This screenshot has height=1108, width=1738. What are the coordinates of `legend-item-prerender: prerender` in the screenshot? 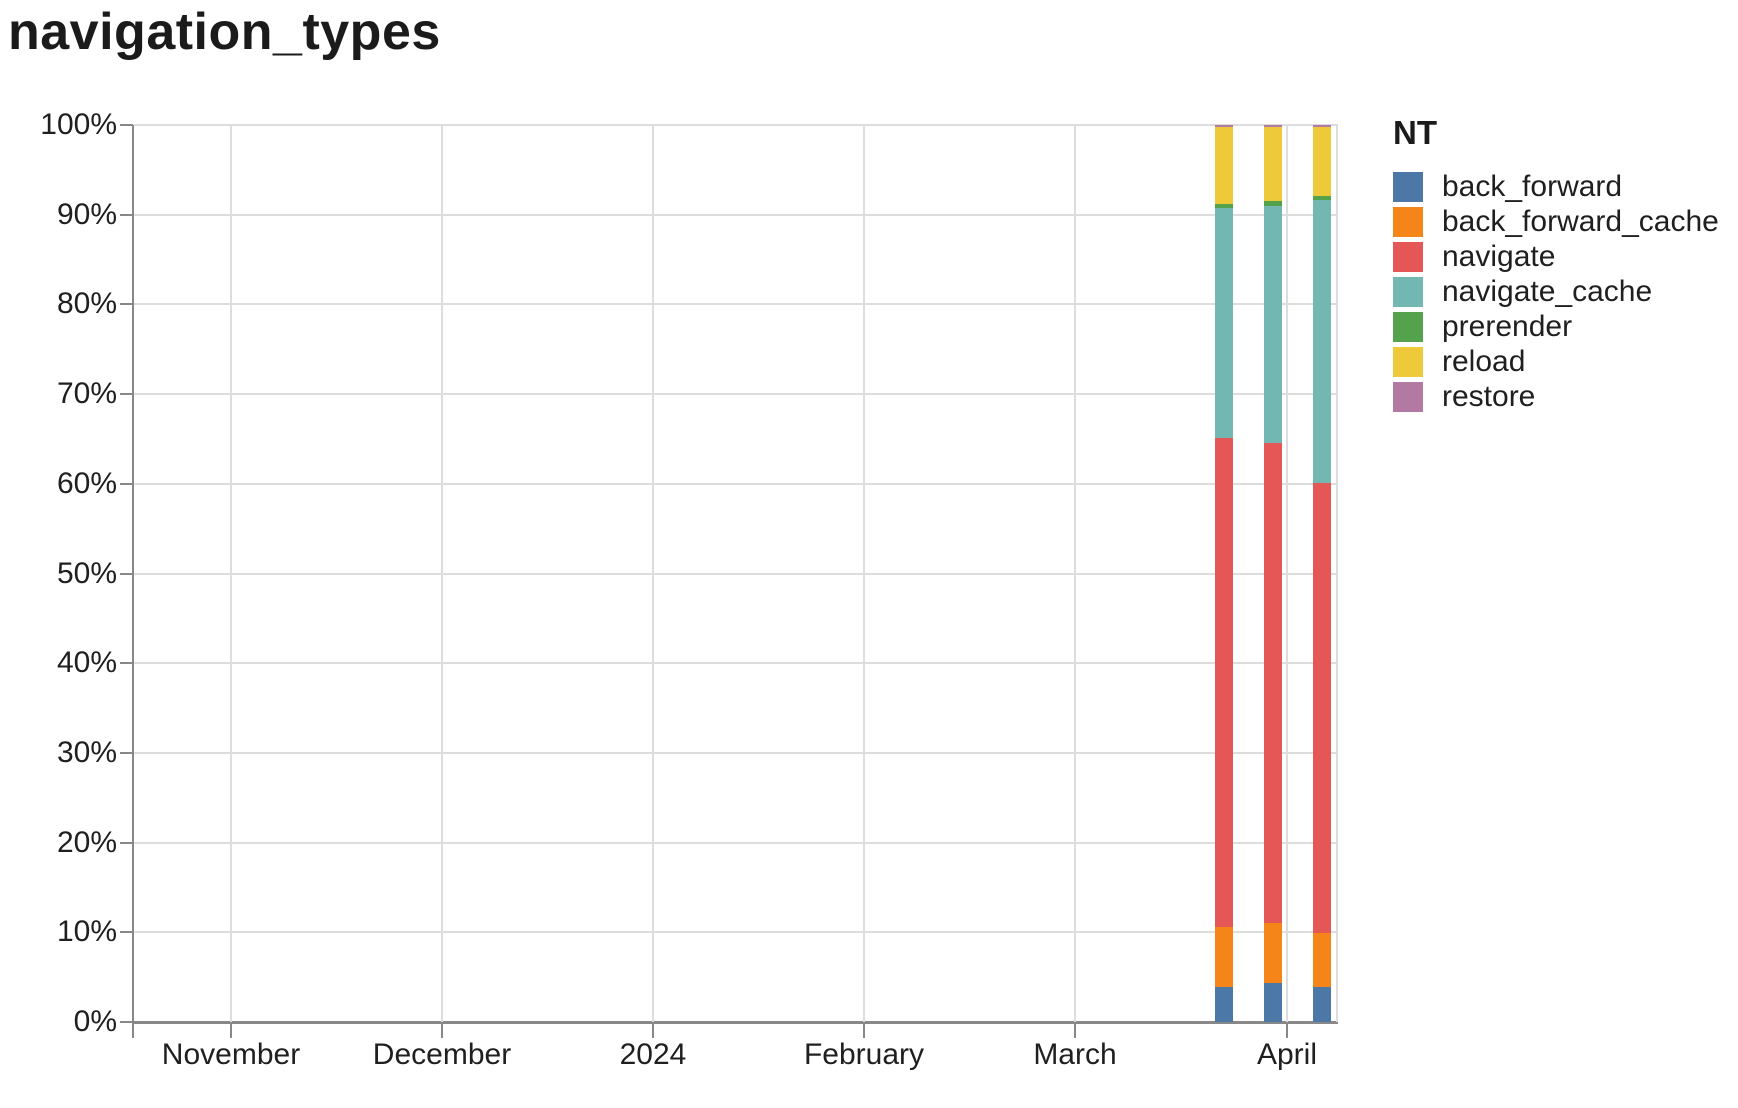 It's located at (1558, 326).